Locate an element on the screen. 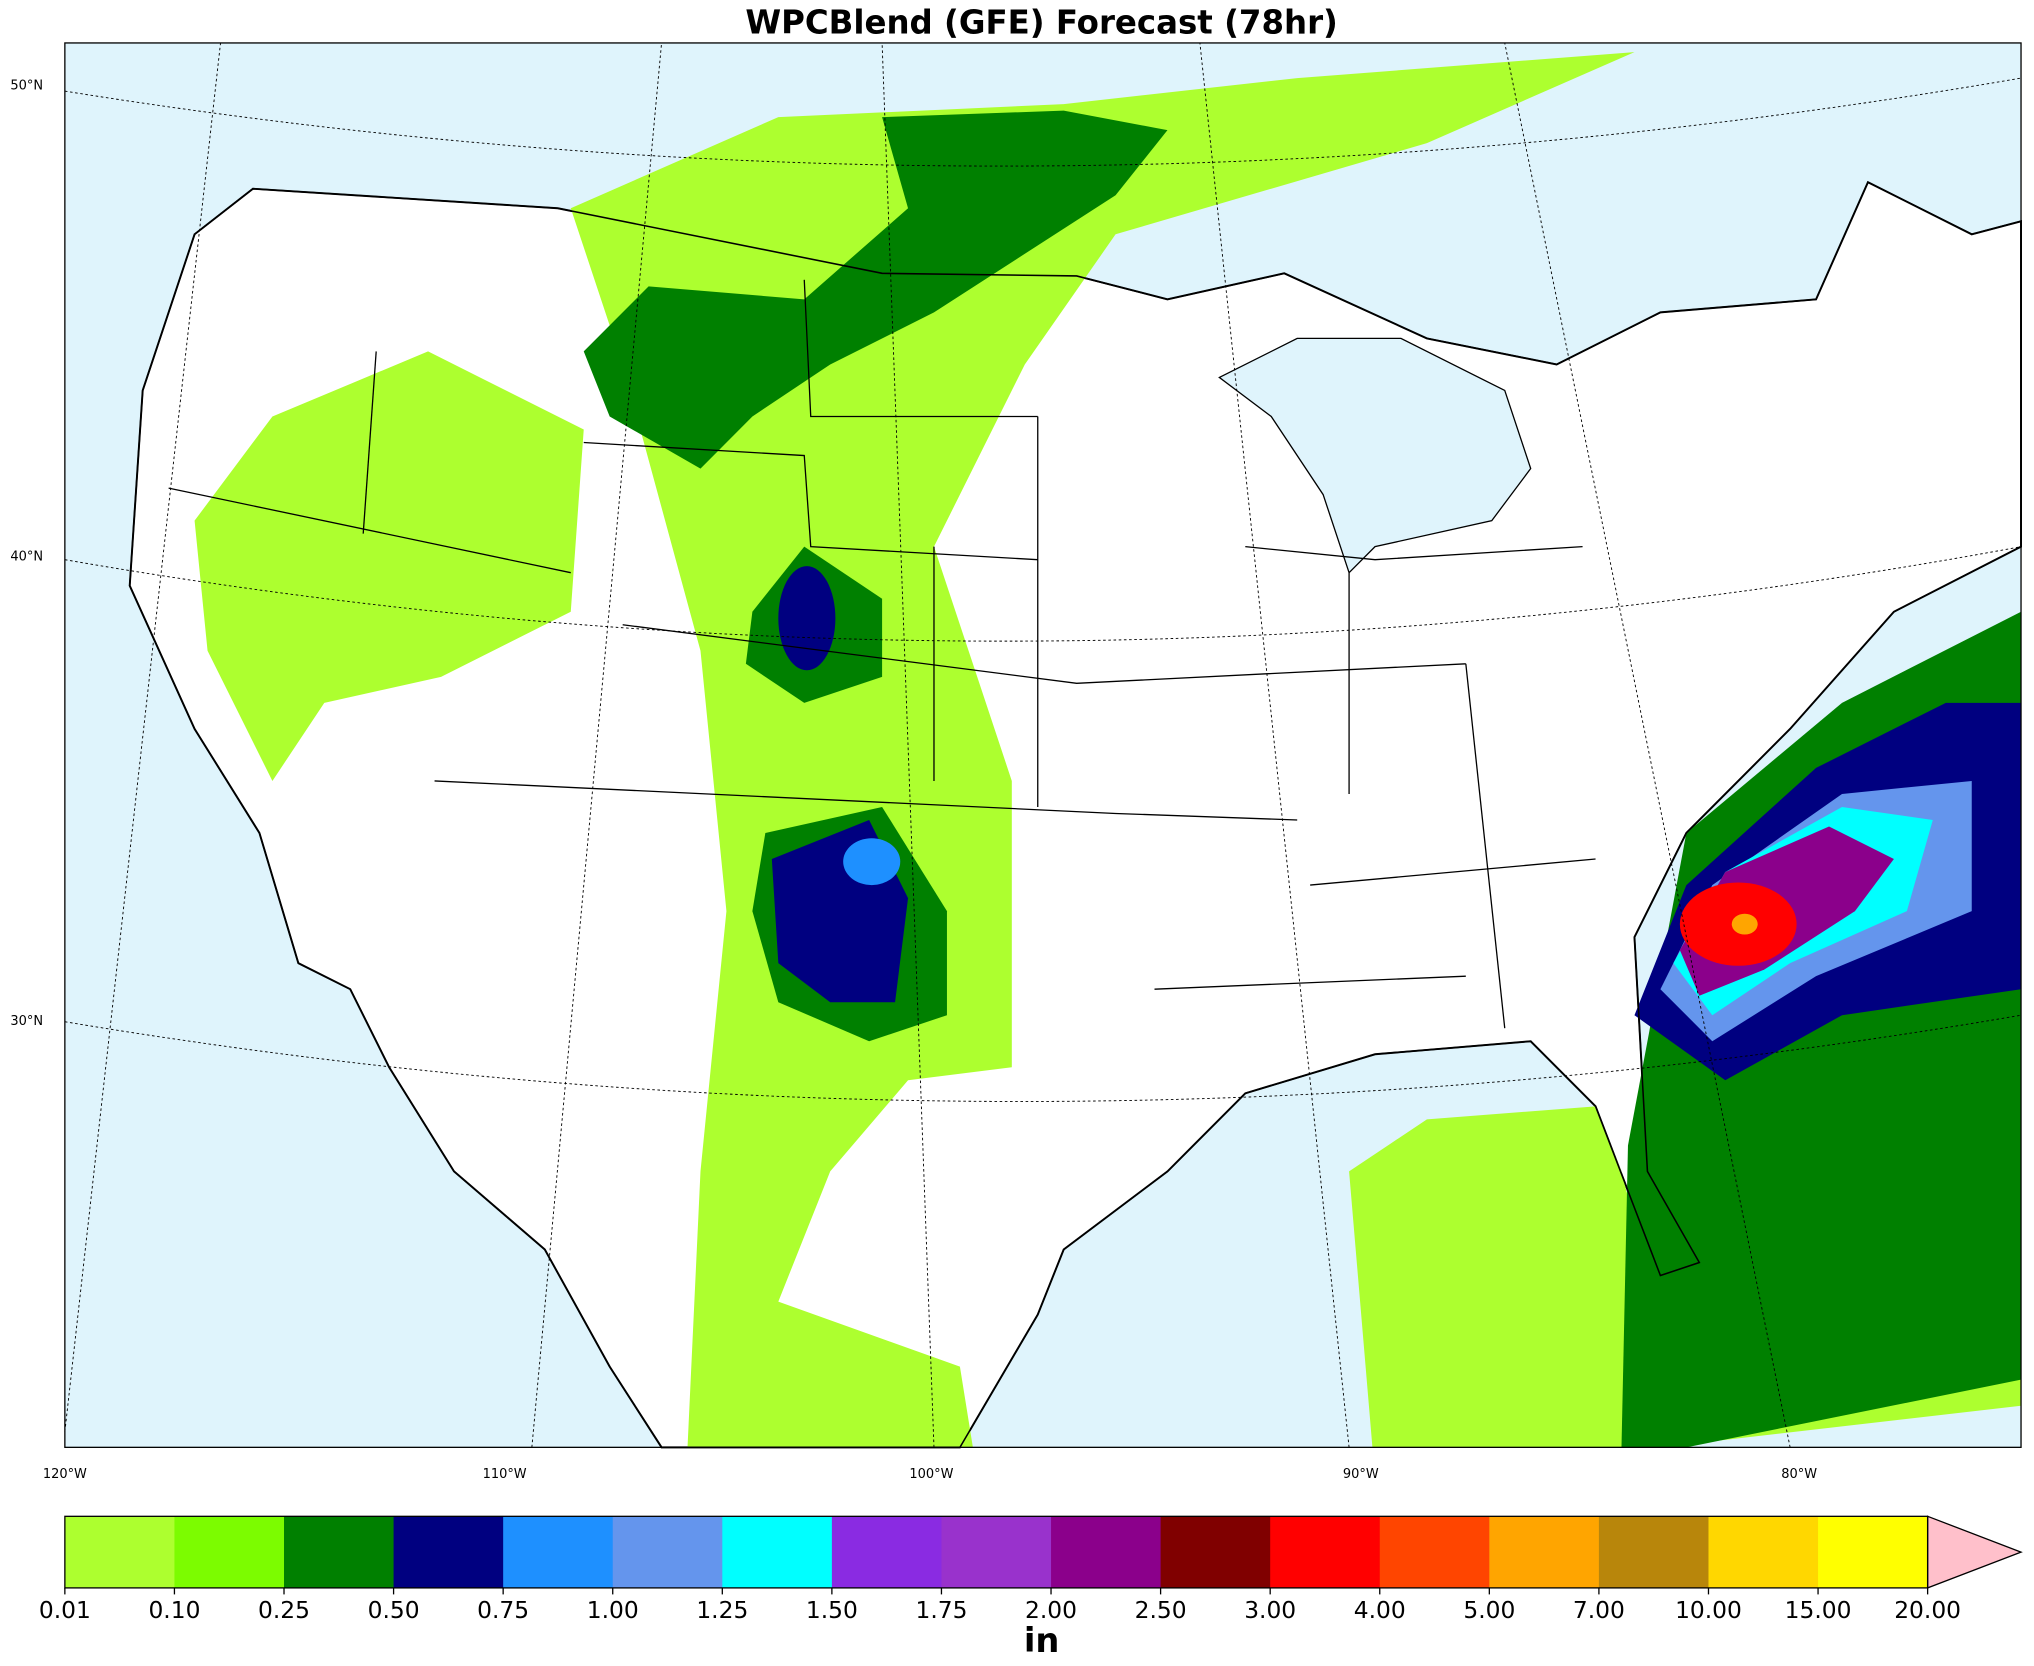 The width and height of the screenshot is (2034, 1666). colorbar-tick-label: 5.00 is located at coordinates (1489, 1610).